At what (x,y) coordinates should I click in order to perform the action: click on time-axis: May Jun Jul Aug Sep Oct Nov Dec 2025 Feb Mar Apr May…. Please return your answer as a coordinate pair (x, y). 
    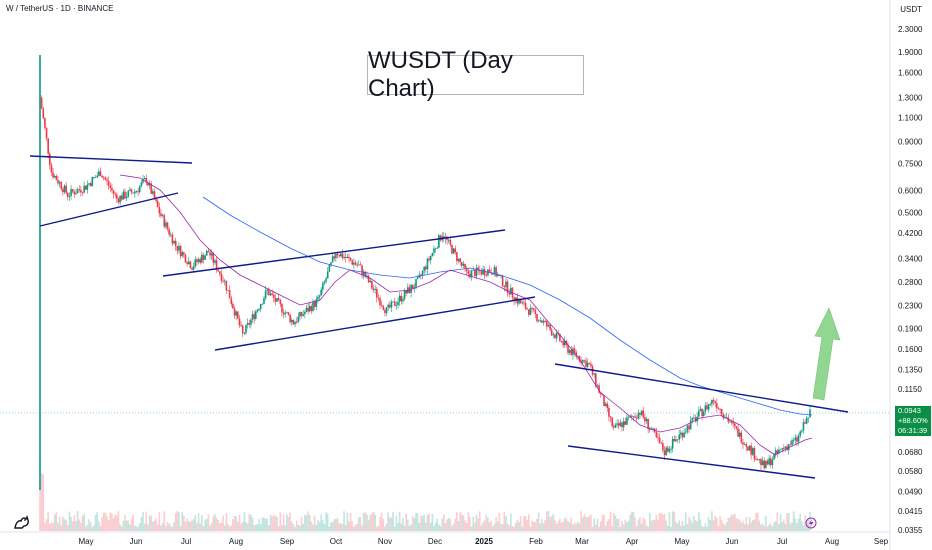
    Looking at the image, I should click on (483, 541).